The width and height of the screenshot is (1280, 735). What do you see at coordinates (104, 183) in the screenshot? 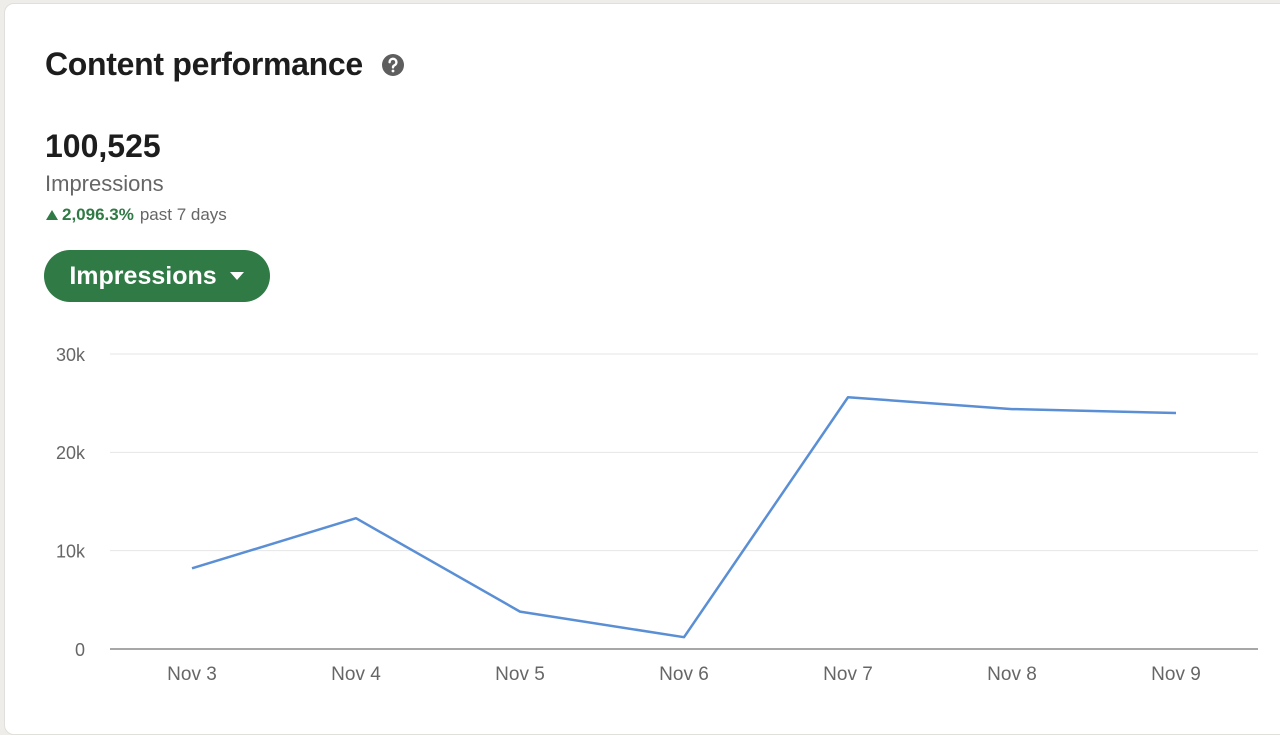
I see `metric-label: Impressions` at bounding box center [104, 183].